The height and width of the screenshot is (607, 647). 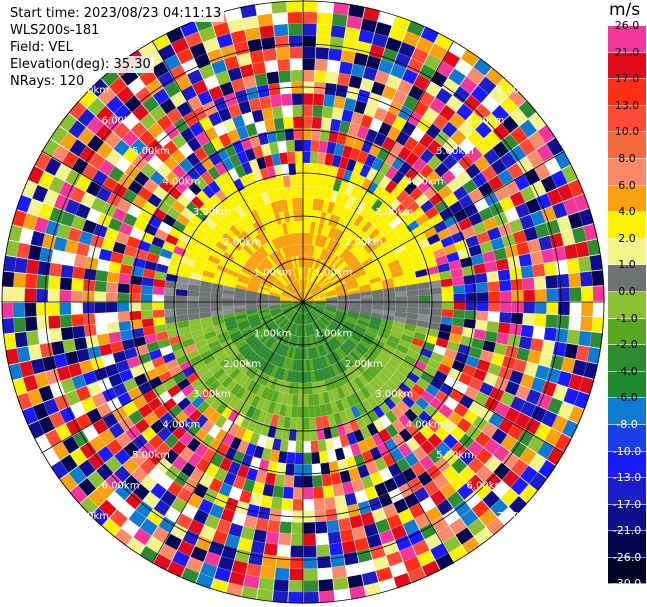 I want to click on colorbar-tick-label: 6.0, so click(x=627, y=185).